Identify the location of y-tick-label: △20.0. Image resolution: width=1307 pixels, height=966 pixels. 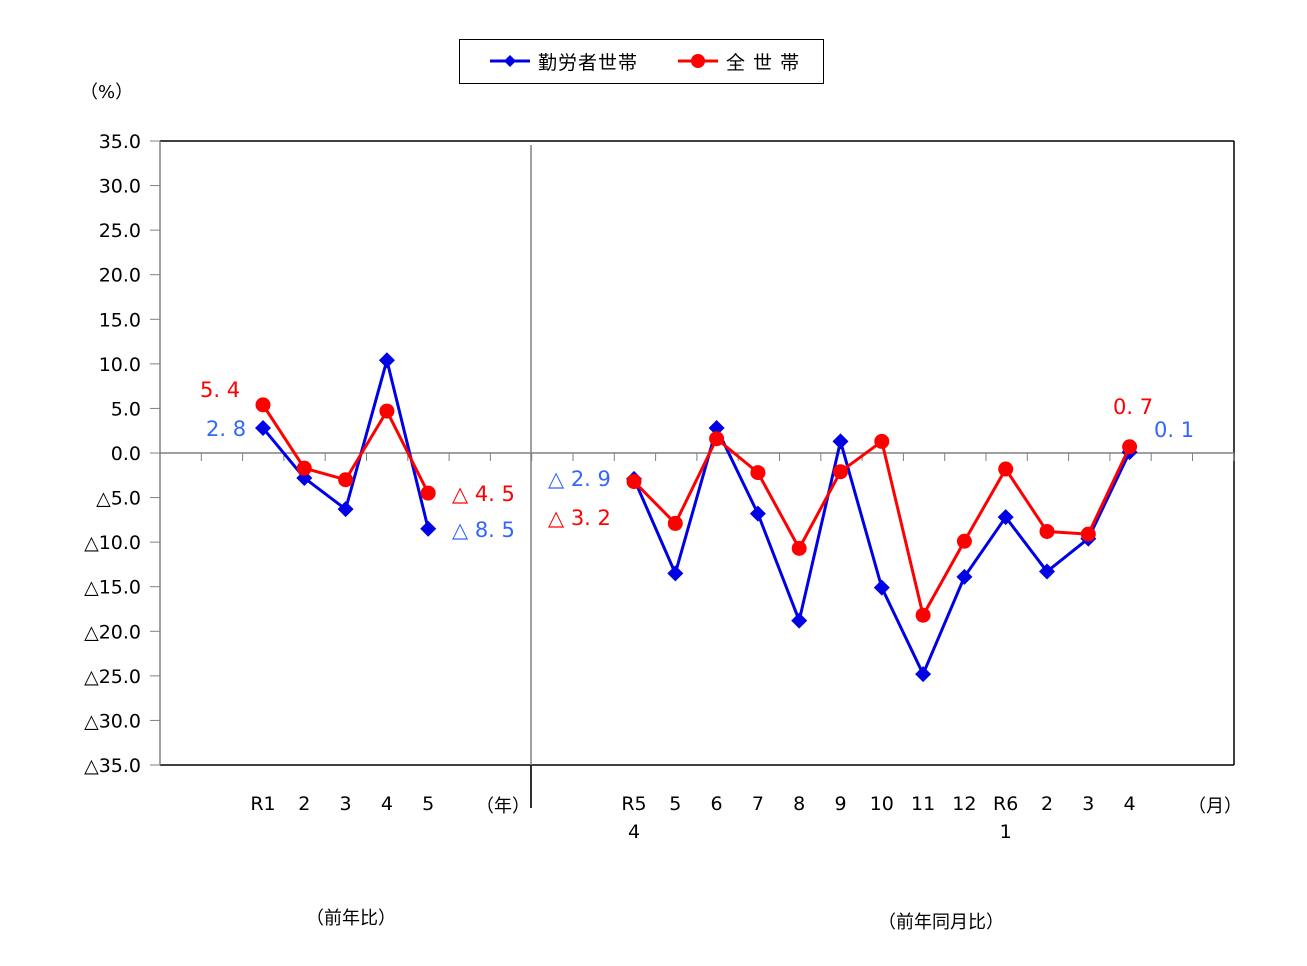
(112, 632).